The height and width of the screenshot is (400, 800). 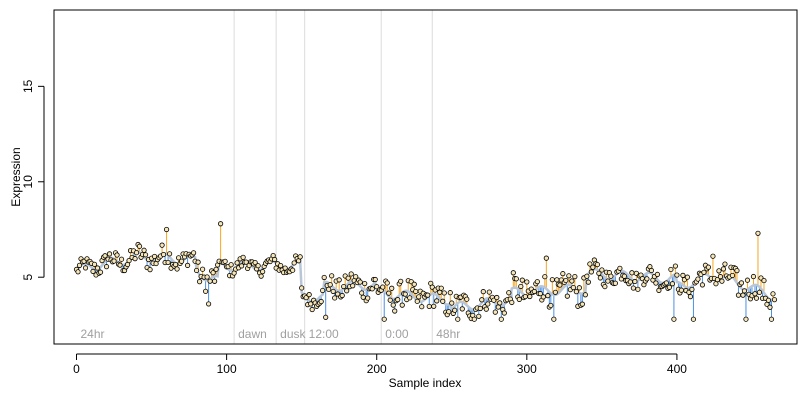 I want to click on y-tick-label: 10, so click(x=28, y=182).